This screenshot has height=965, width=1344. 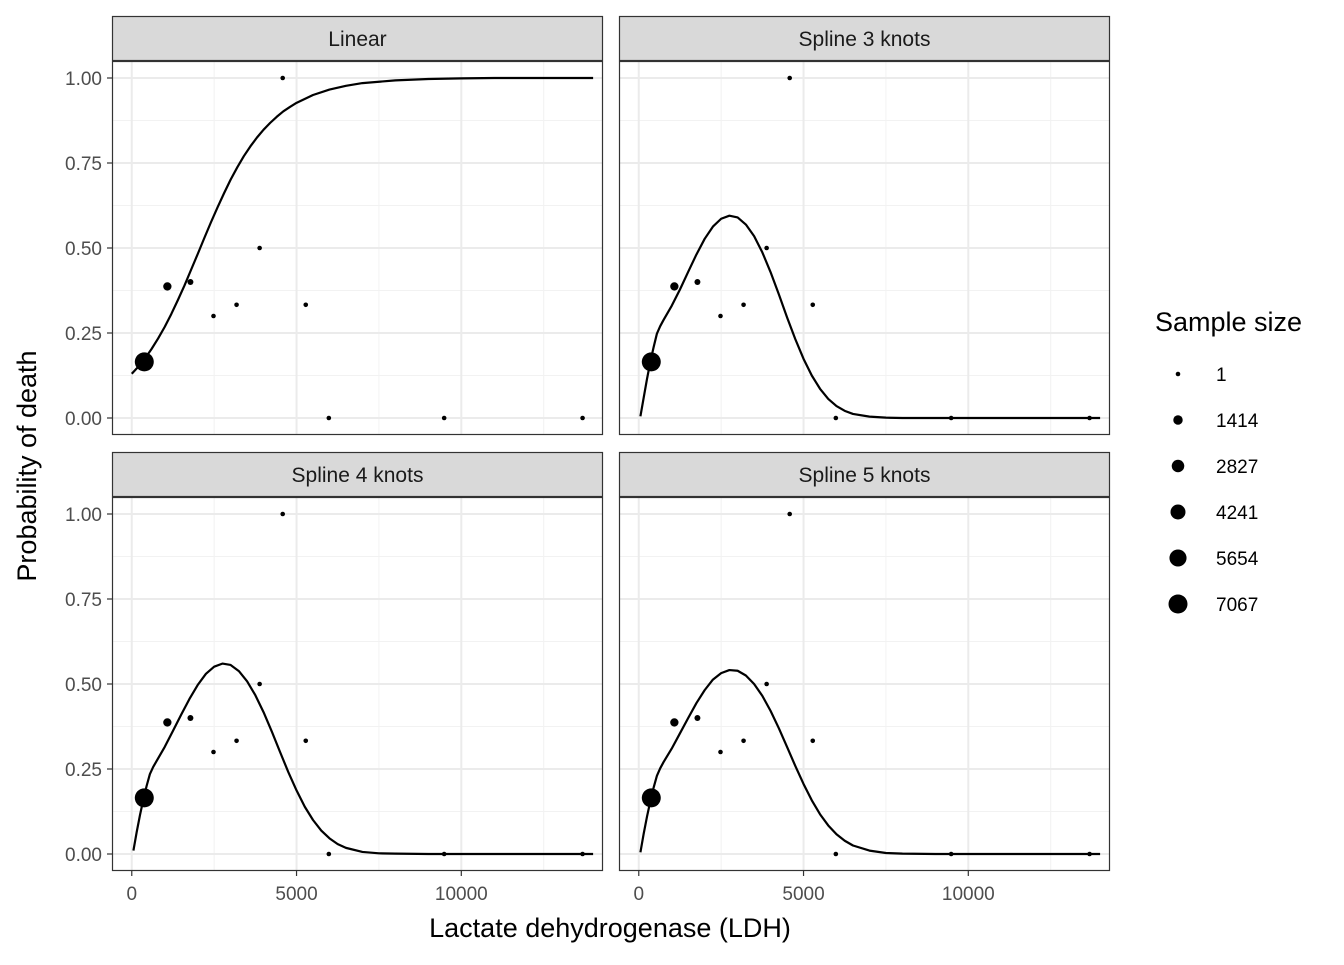 I want to click on legend: Sample size 1 1414 2827 4241 5654 7067, so click(x=1228, y=461).